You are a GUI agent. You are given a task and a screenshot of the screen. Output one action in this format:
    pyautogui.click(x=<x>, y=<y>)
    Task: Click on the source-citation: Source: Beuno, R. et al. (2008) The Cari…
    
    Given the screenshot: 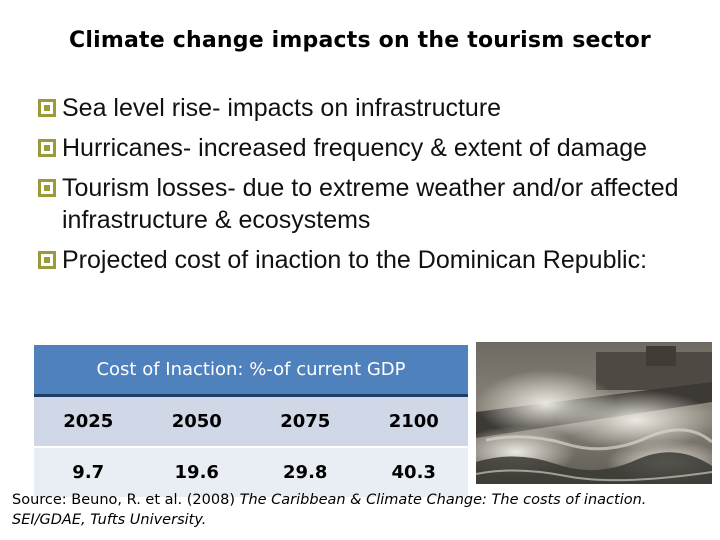 What is the action you would take?
    pyautogui.click(x=362, y=510)
    